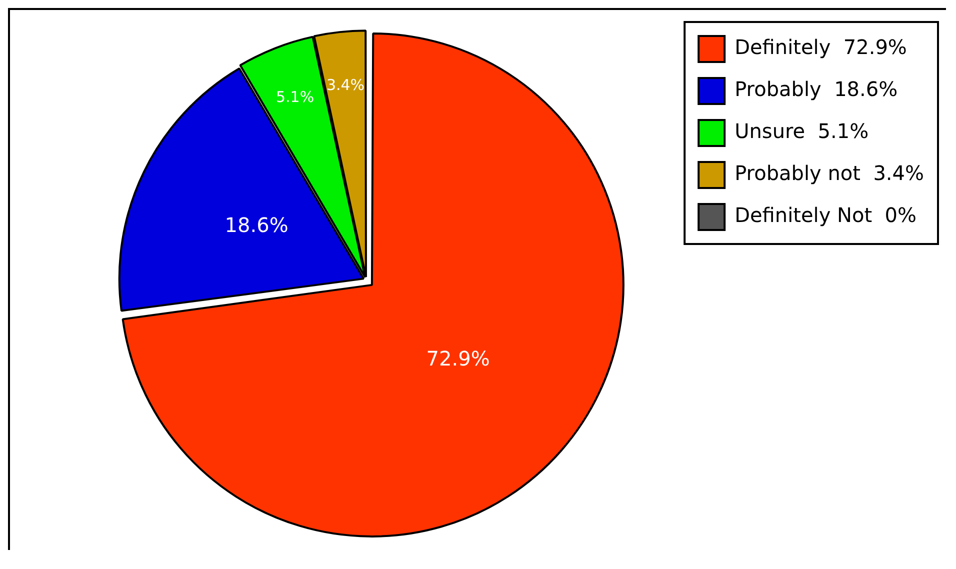 This screenshot has height=569, width=956. I want to click on legend-label: Definitely Not 0%, so click(825, 215).